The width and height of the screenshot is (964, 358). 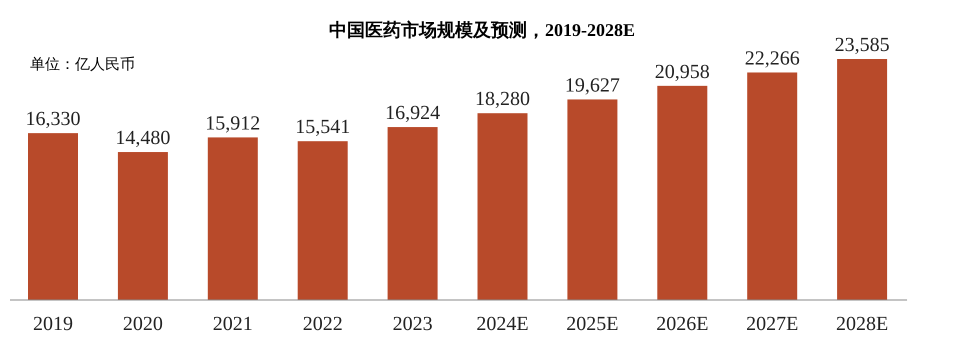 What do you see at coordinates (592, 85) in the screenshot?
I see `data-label: 19,627` at bounding box center [592, 85].